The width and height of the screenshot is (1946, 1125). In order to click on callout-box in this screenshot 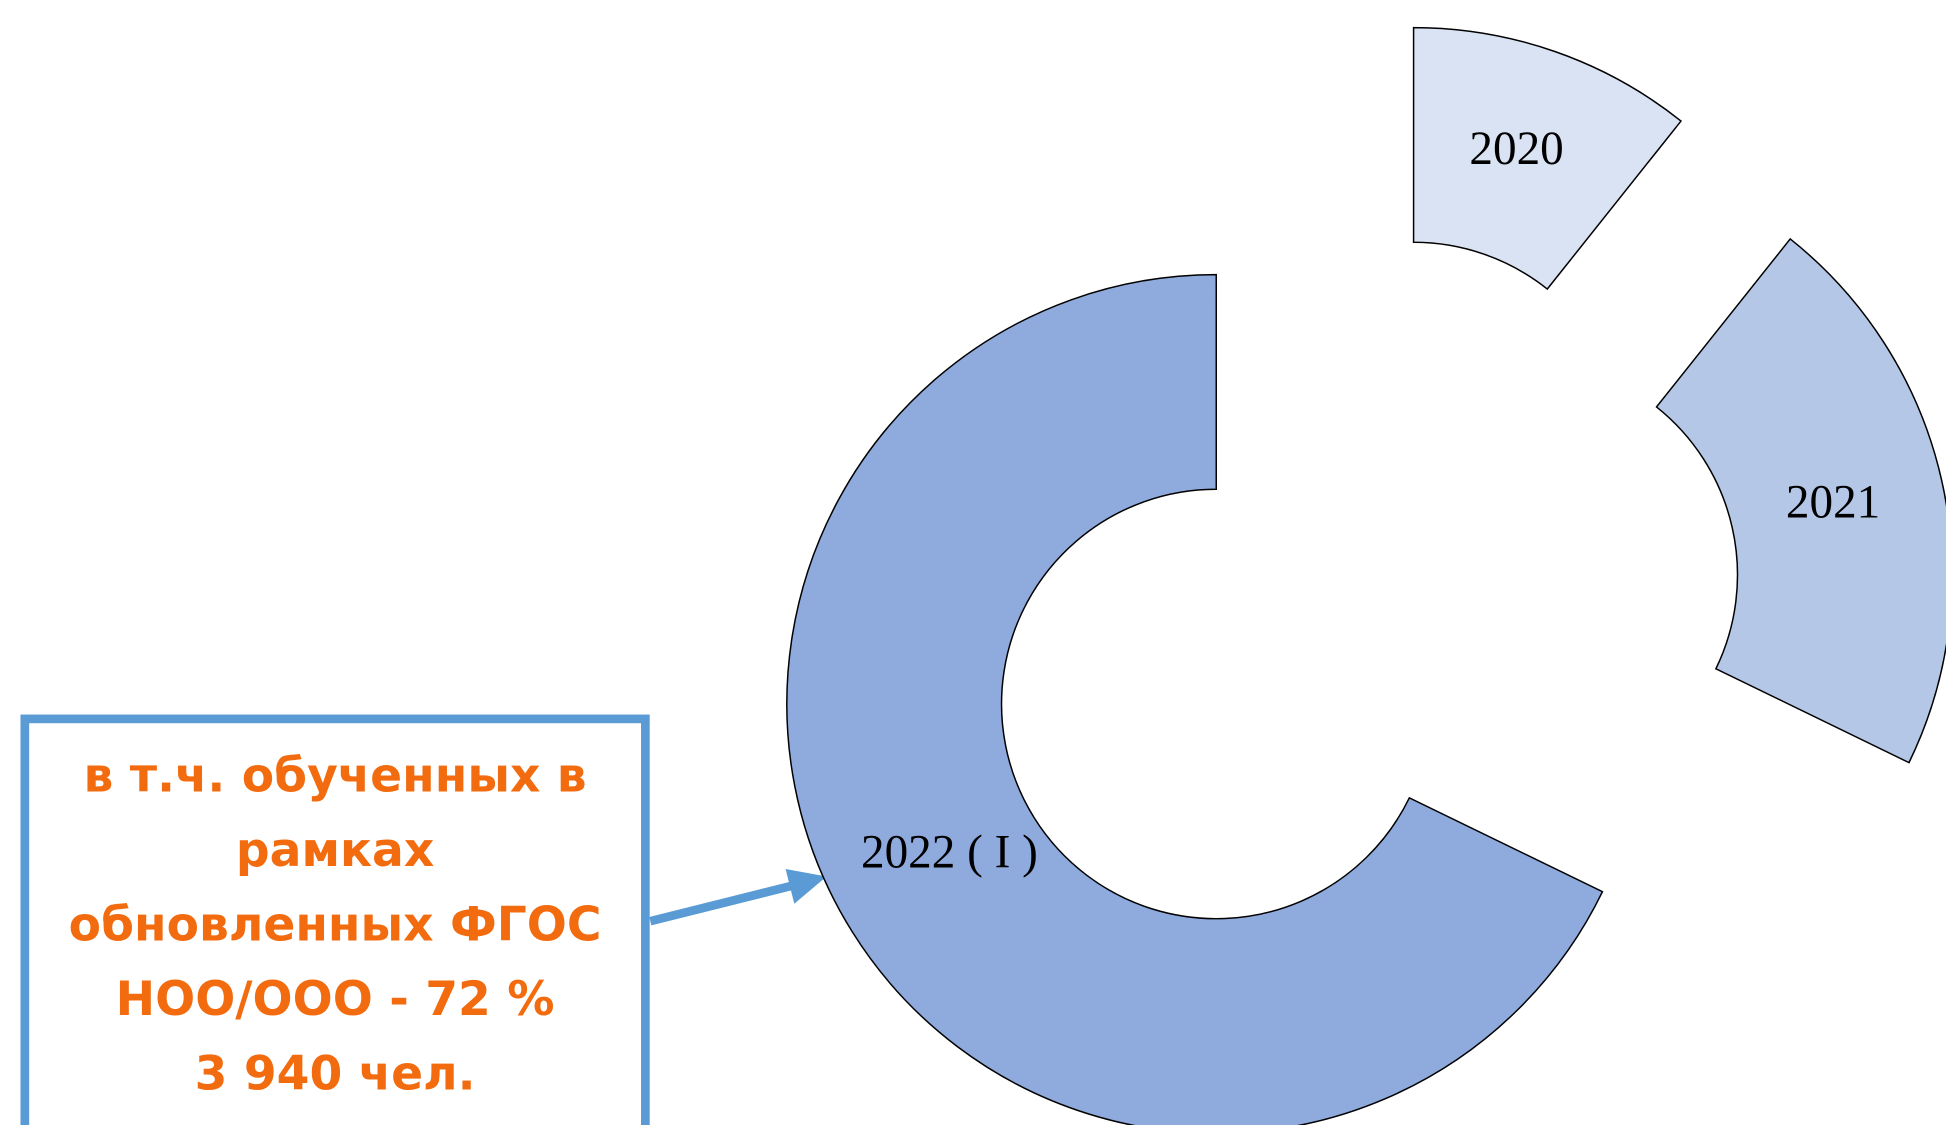, I will do `click(335, 919)`.